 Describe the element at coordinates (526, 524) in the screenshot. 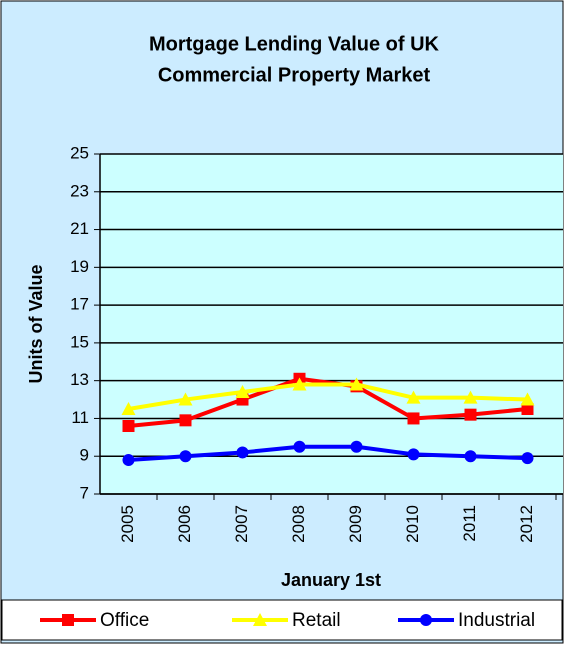

I see `x-tick-label: 2012` at that location.